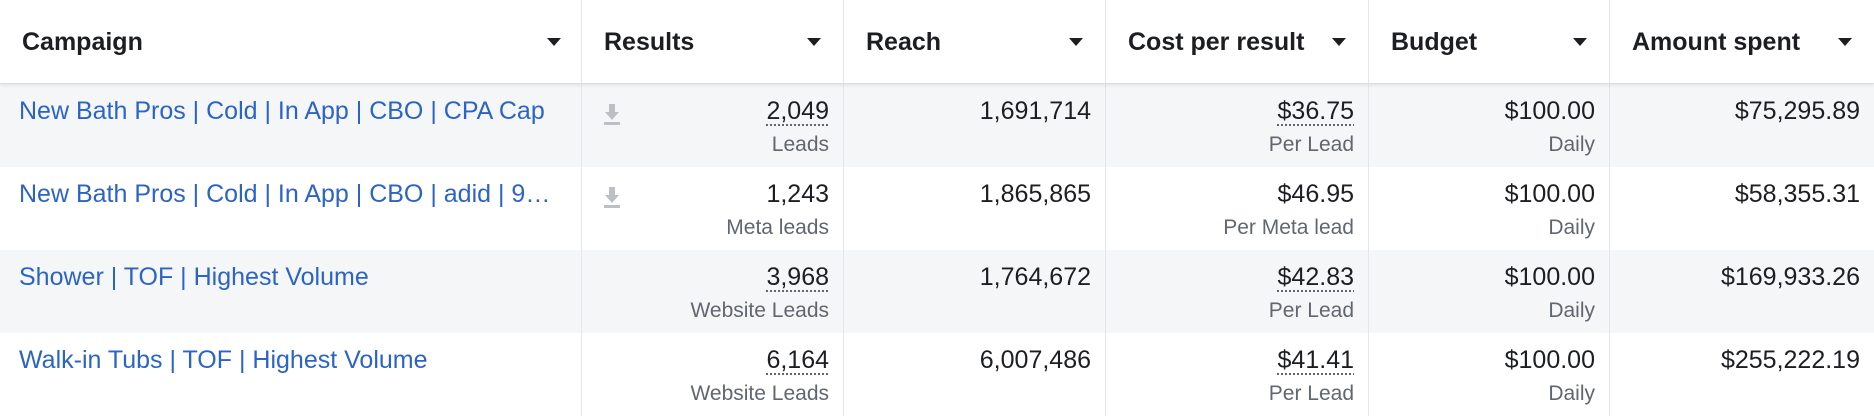  I want to click on column-header-campaign: Campaign, so click(291, 42).